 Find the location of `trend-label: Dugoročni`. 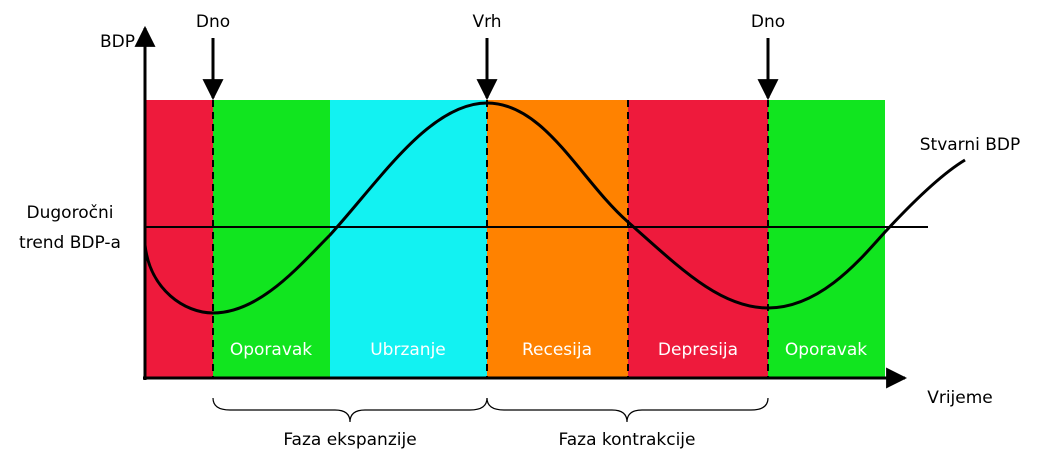

trend-label: Dugoročni is located at coordinates (70, 213).